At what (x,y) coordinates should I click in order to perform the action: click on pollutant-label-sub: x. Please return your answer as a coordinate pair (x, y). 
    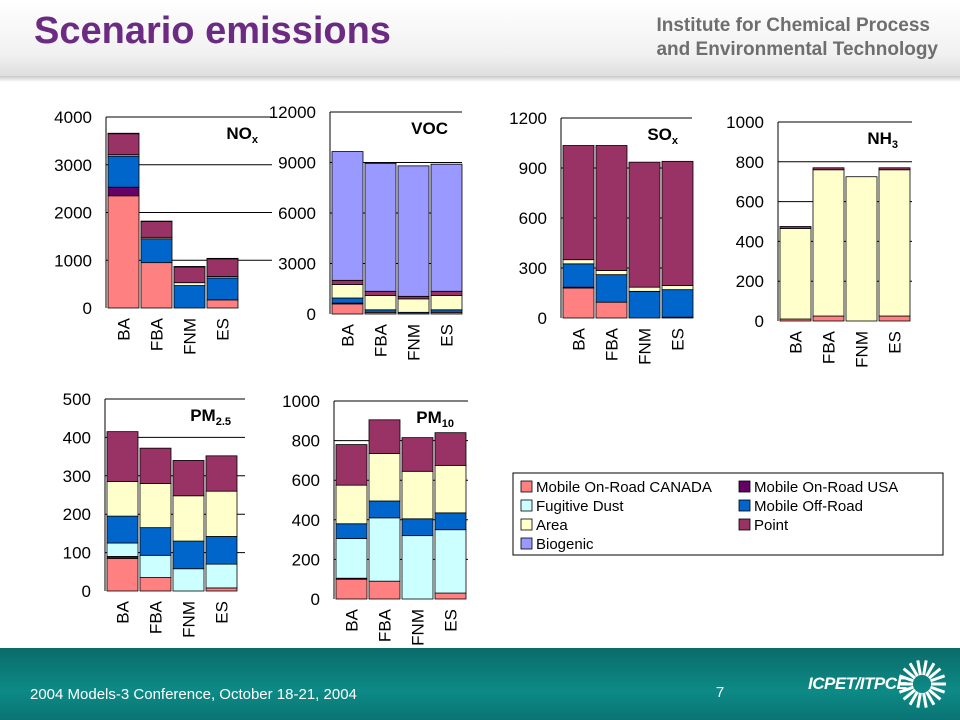
    Looking at the image, I should click on (675, 141).